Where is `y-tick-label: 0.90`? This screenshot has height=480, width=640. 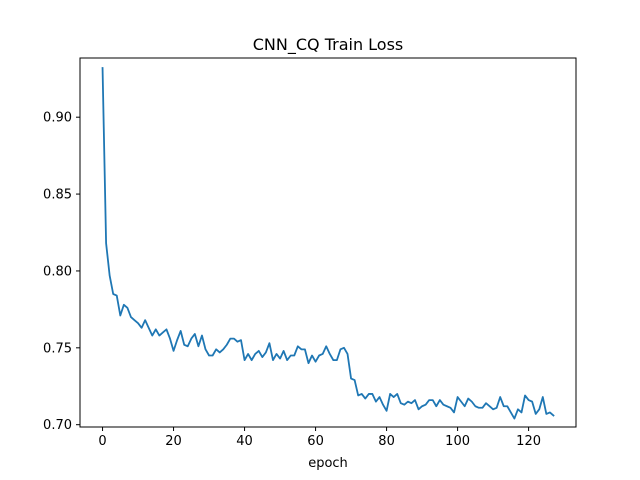
y-tick-label: 0.90 is located at coordinates (57, 118).